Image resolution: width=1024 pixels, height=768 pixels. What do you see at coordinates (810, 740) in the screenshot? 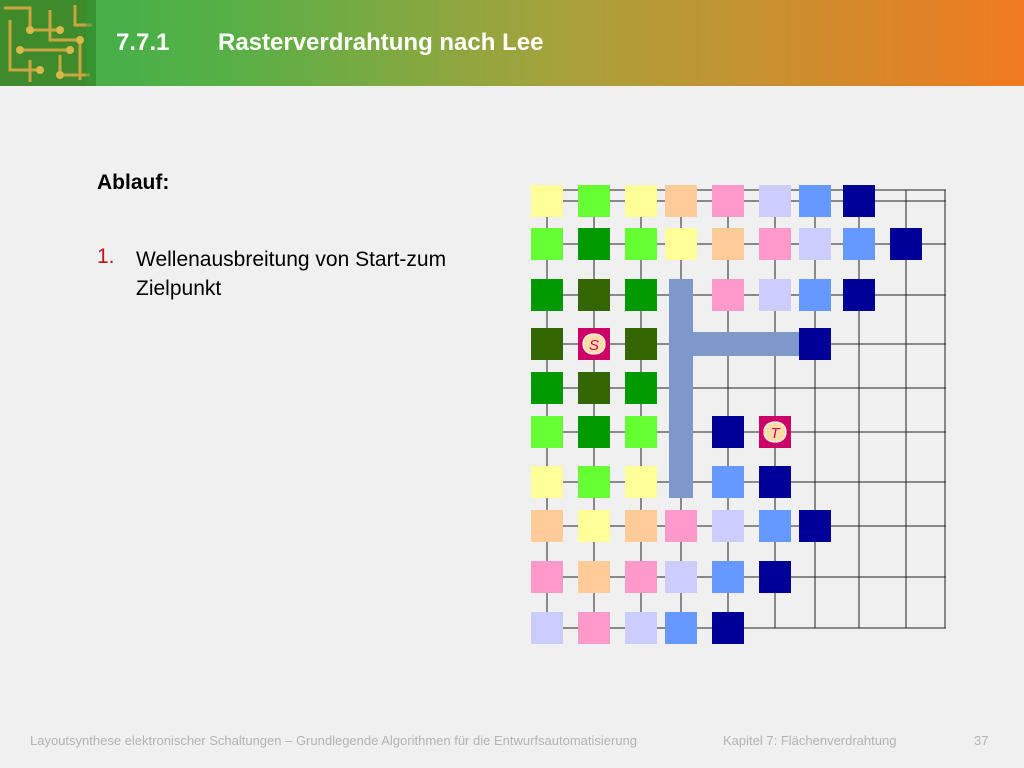
I see `footer-chapter: Kapitel 7: Flächenverdrahtung` at bounding box center [810, 740].